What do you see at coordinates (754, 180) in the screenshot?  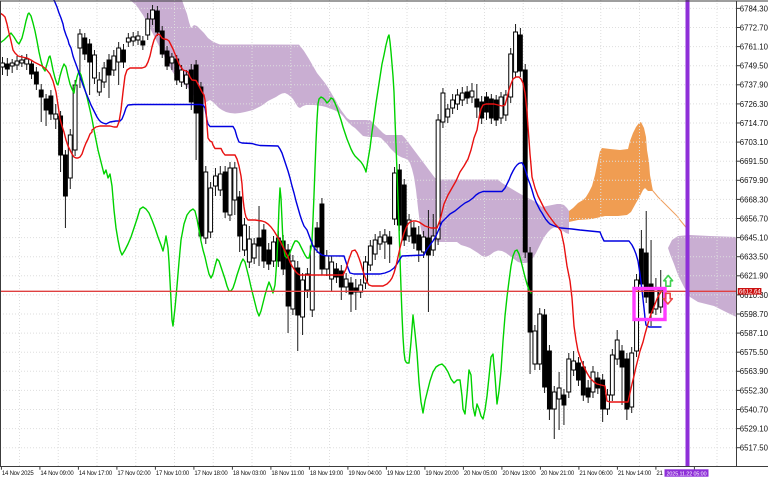 I see `svg-text: 6679.90` at bounding box center [754, 180].